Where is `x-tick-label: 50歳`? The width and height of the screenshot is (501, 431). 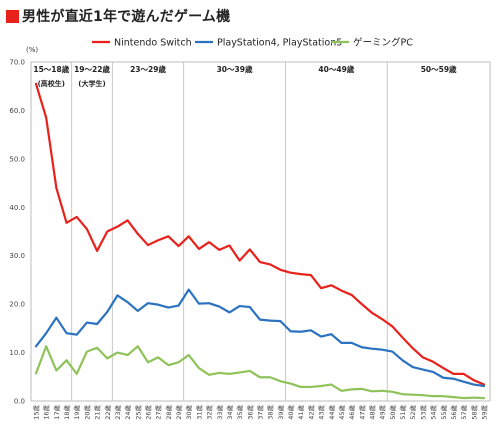 x-tick-label: 50歳 is located at coordinates (392, 412).